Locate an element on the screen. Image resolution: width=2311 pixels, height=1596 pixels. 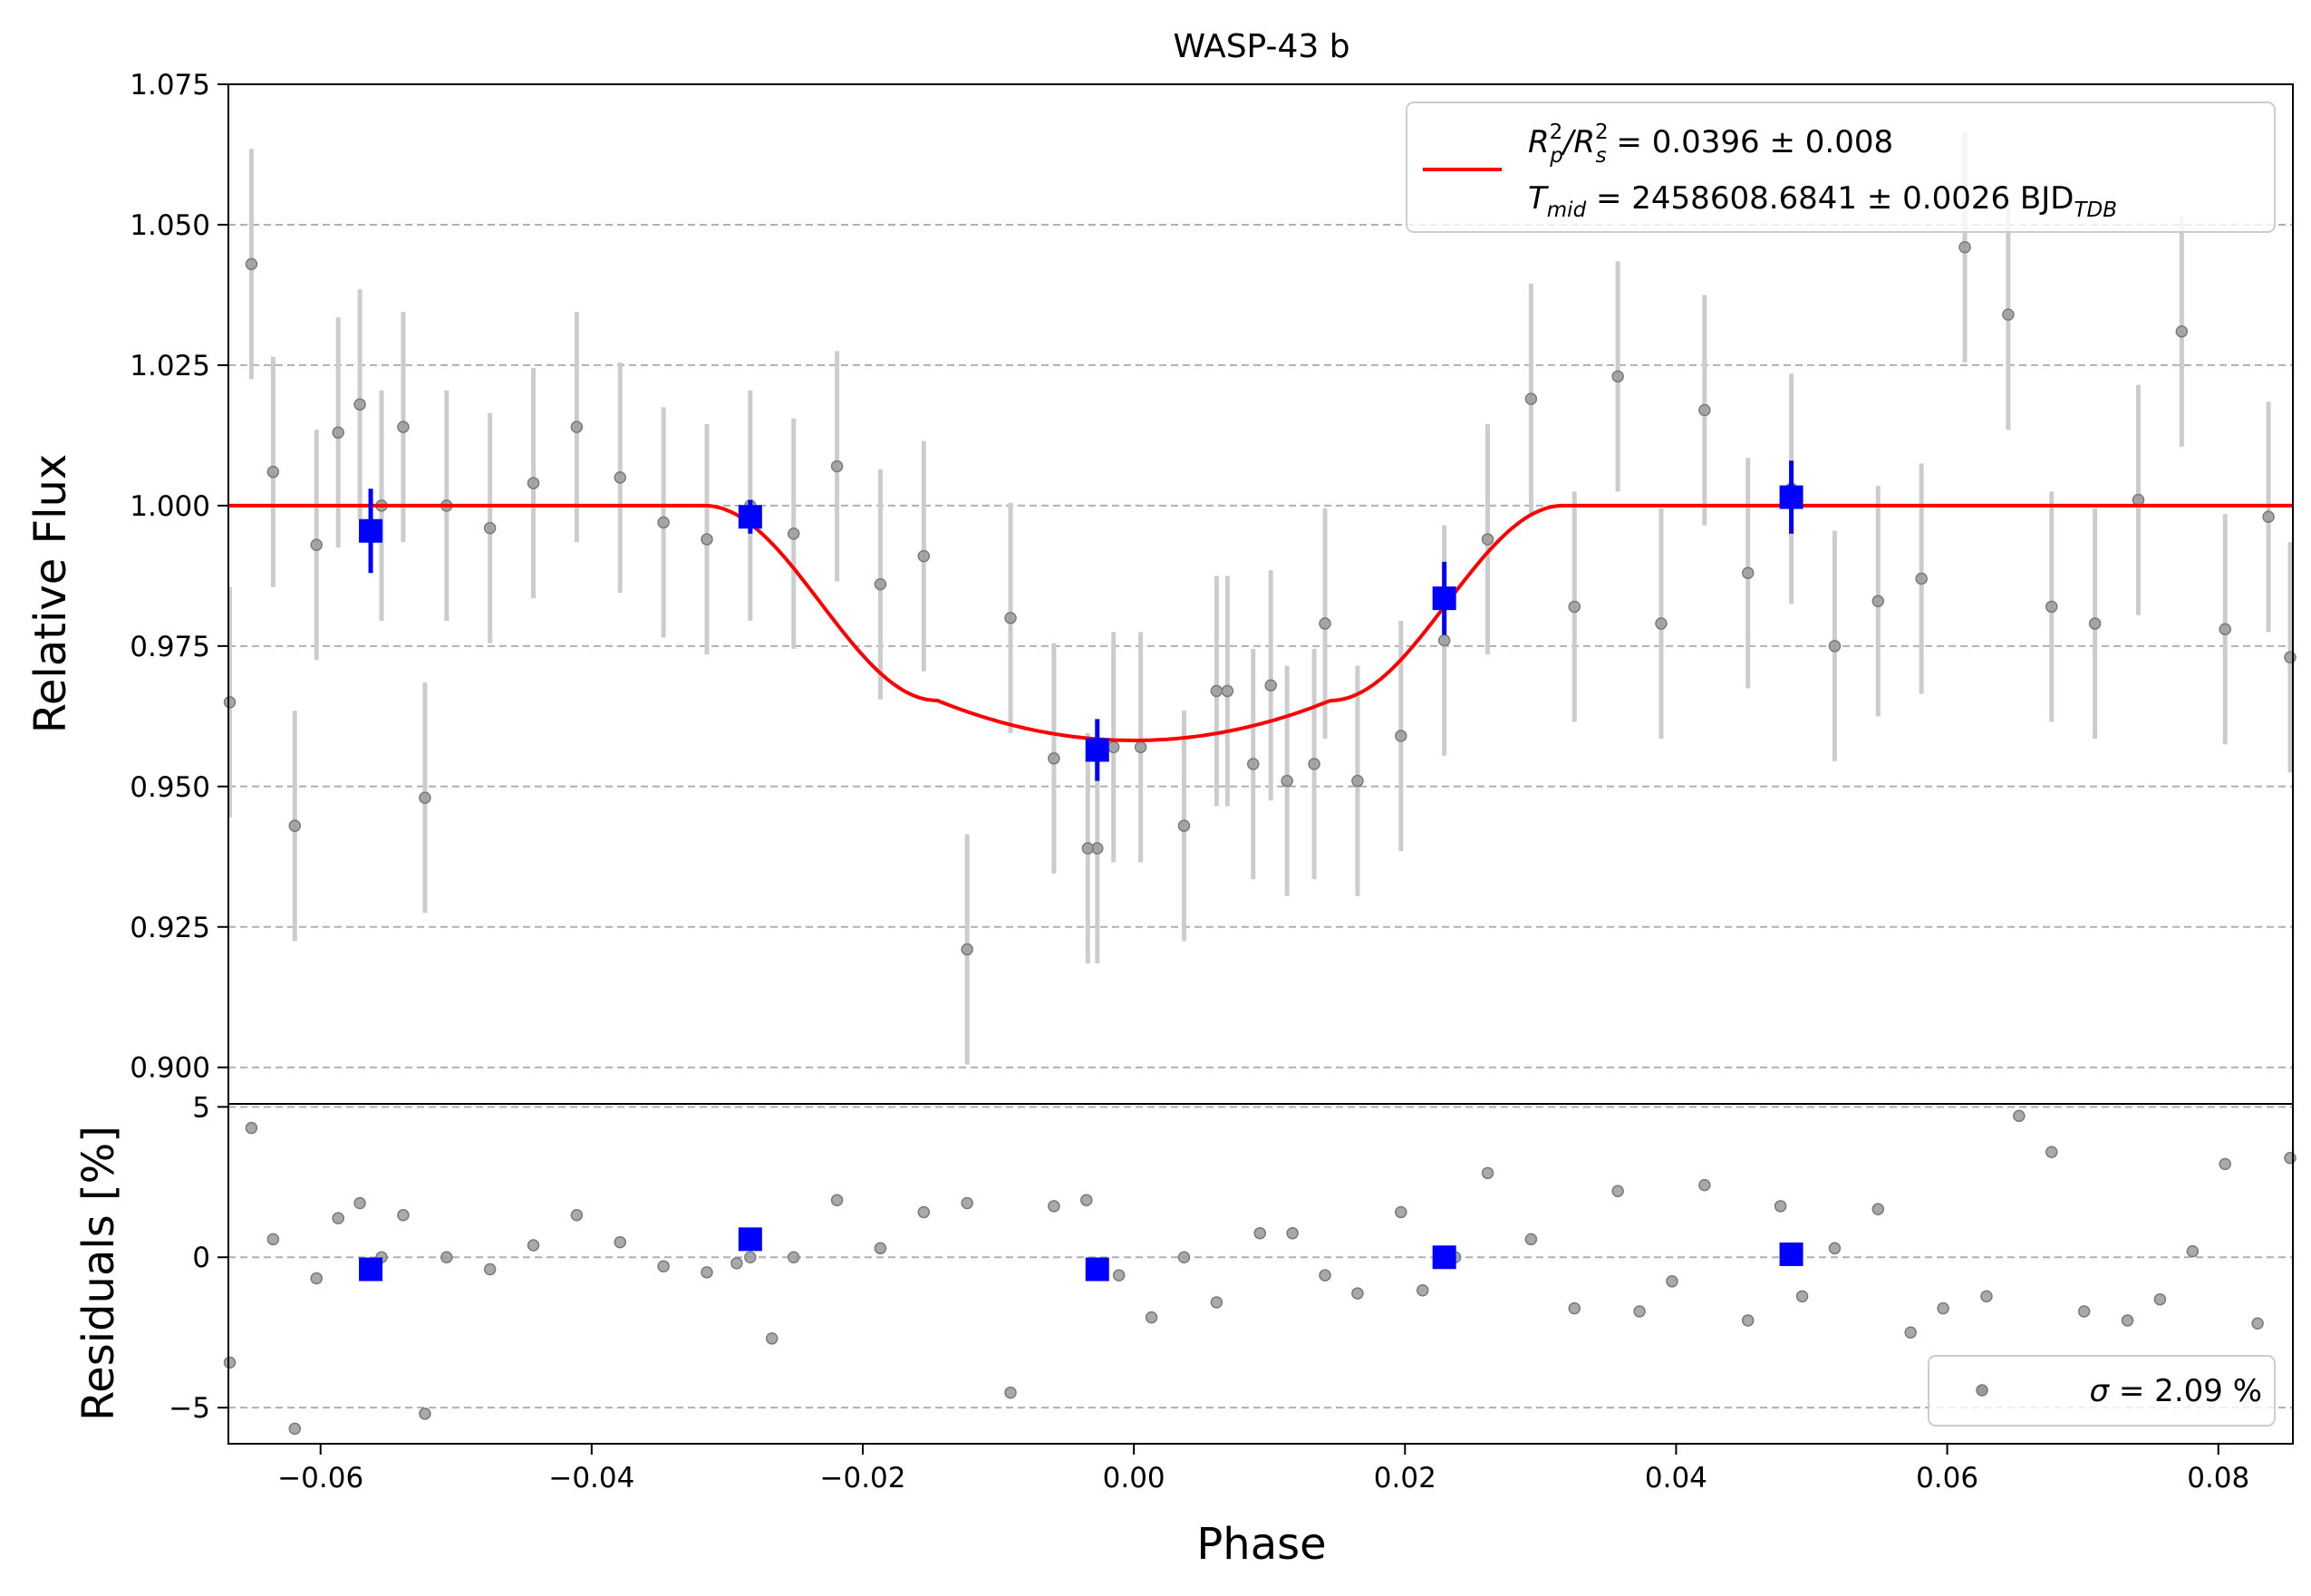
x-tick-label: 0.08 is located at coordinates (2218, 1478).